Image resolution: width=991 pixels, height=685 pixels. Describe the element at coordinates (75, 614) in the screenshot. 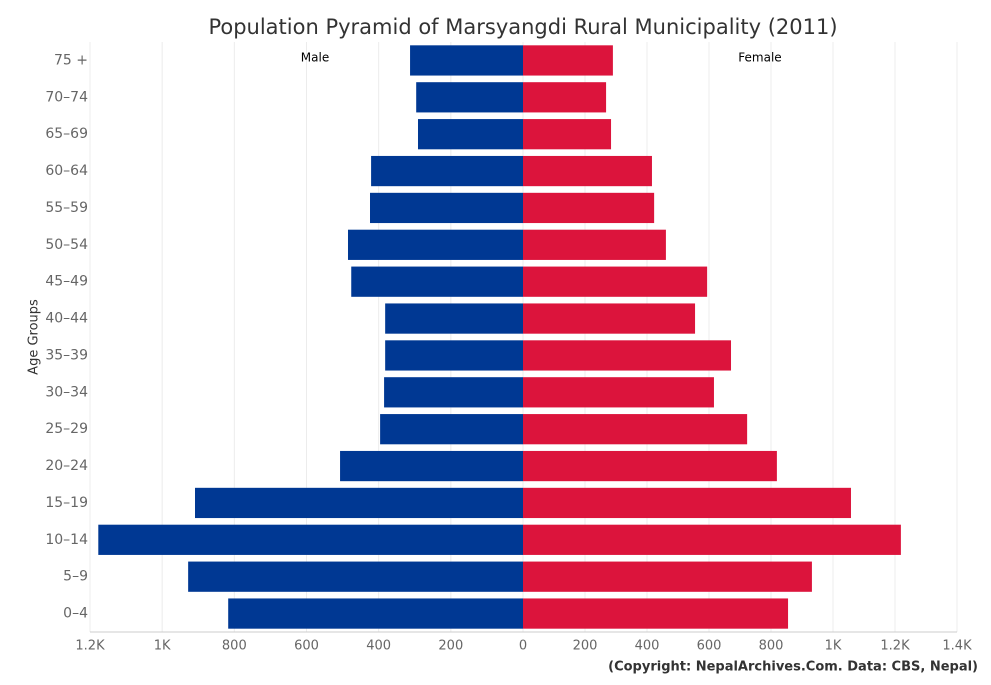

I see `y-tick-label: 0–4` at that location.